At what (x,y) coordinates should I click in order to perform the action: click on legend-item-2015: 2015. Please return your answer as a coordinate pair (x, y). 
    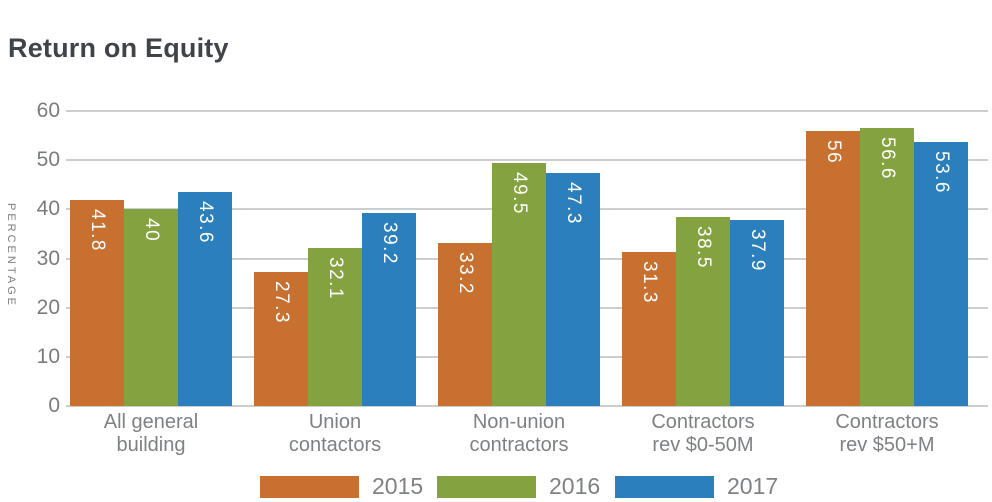
    Looking at the image, I should click on (341, 486).